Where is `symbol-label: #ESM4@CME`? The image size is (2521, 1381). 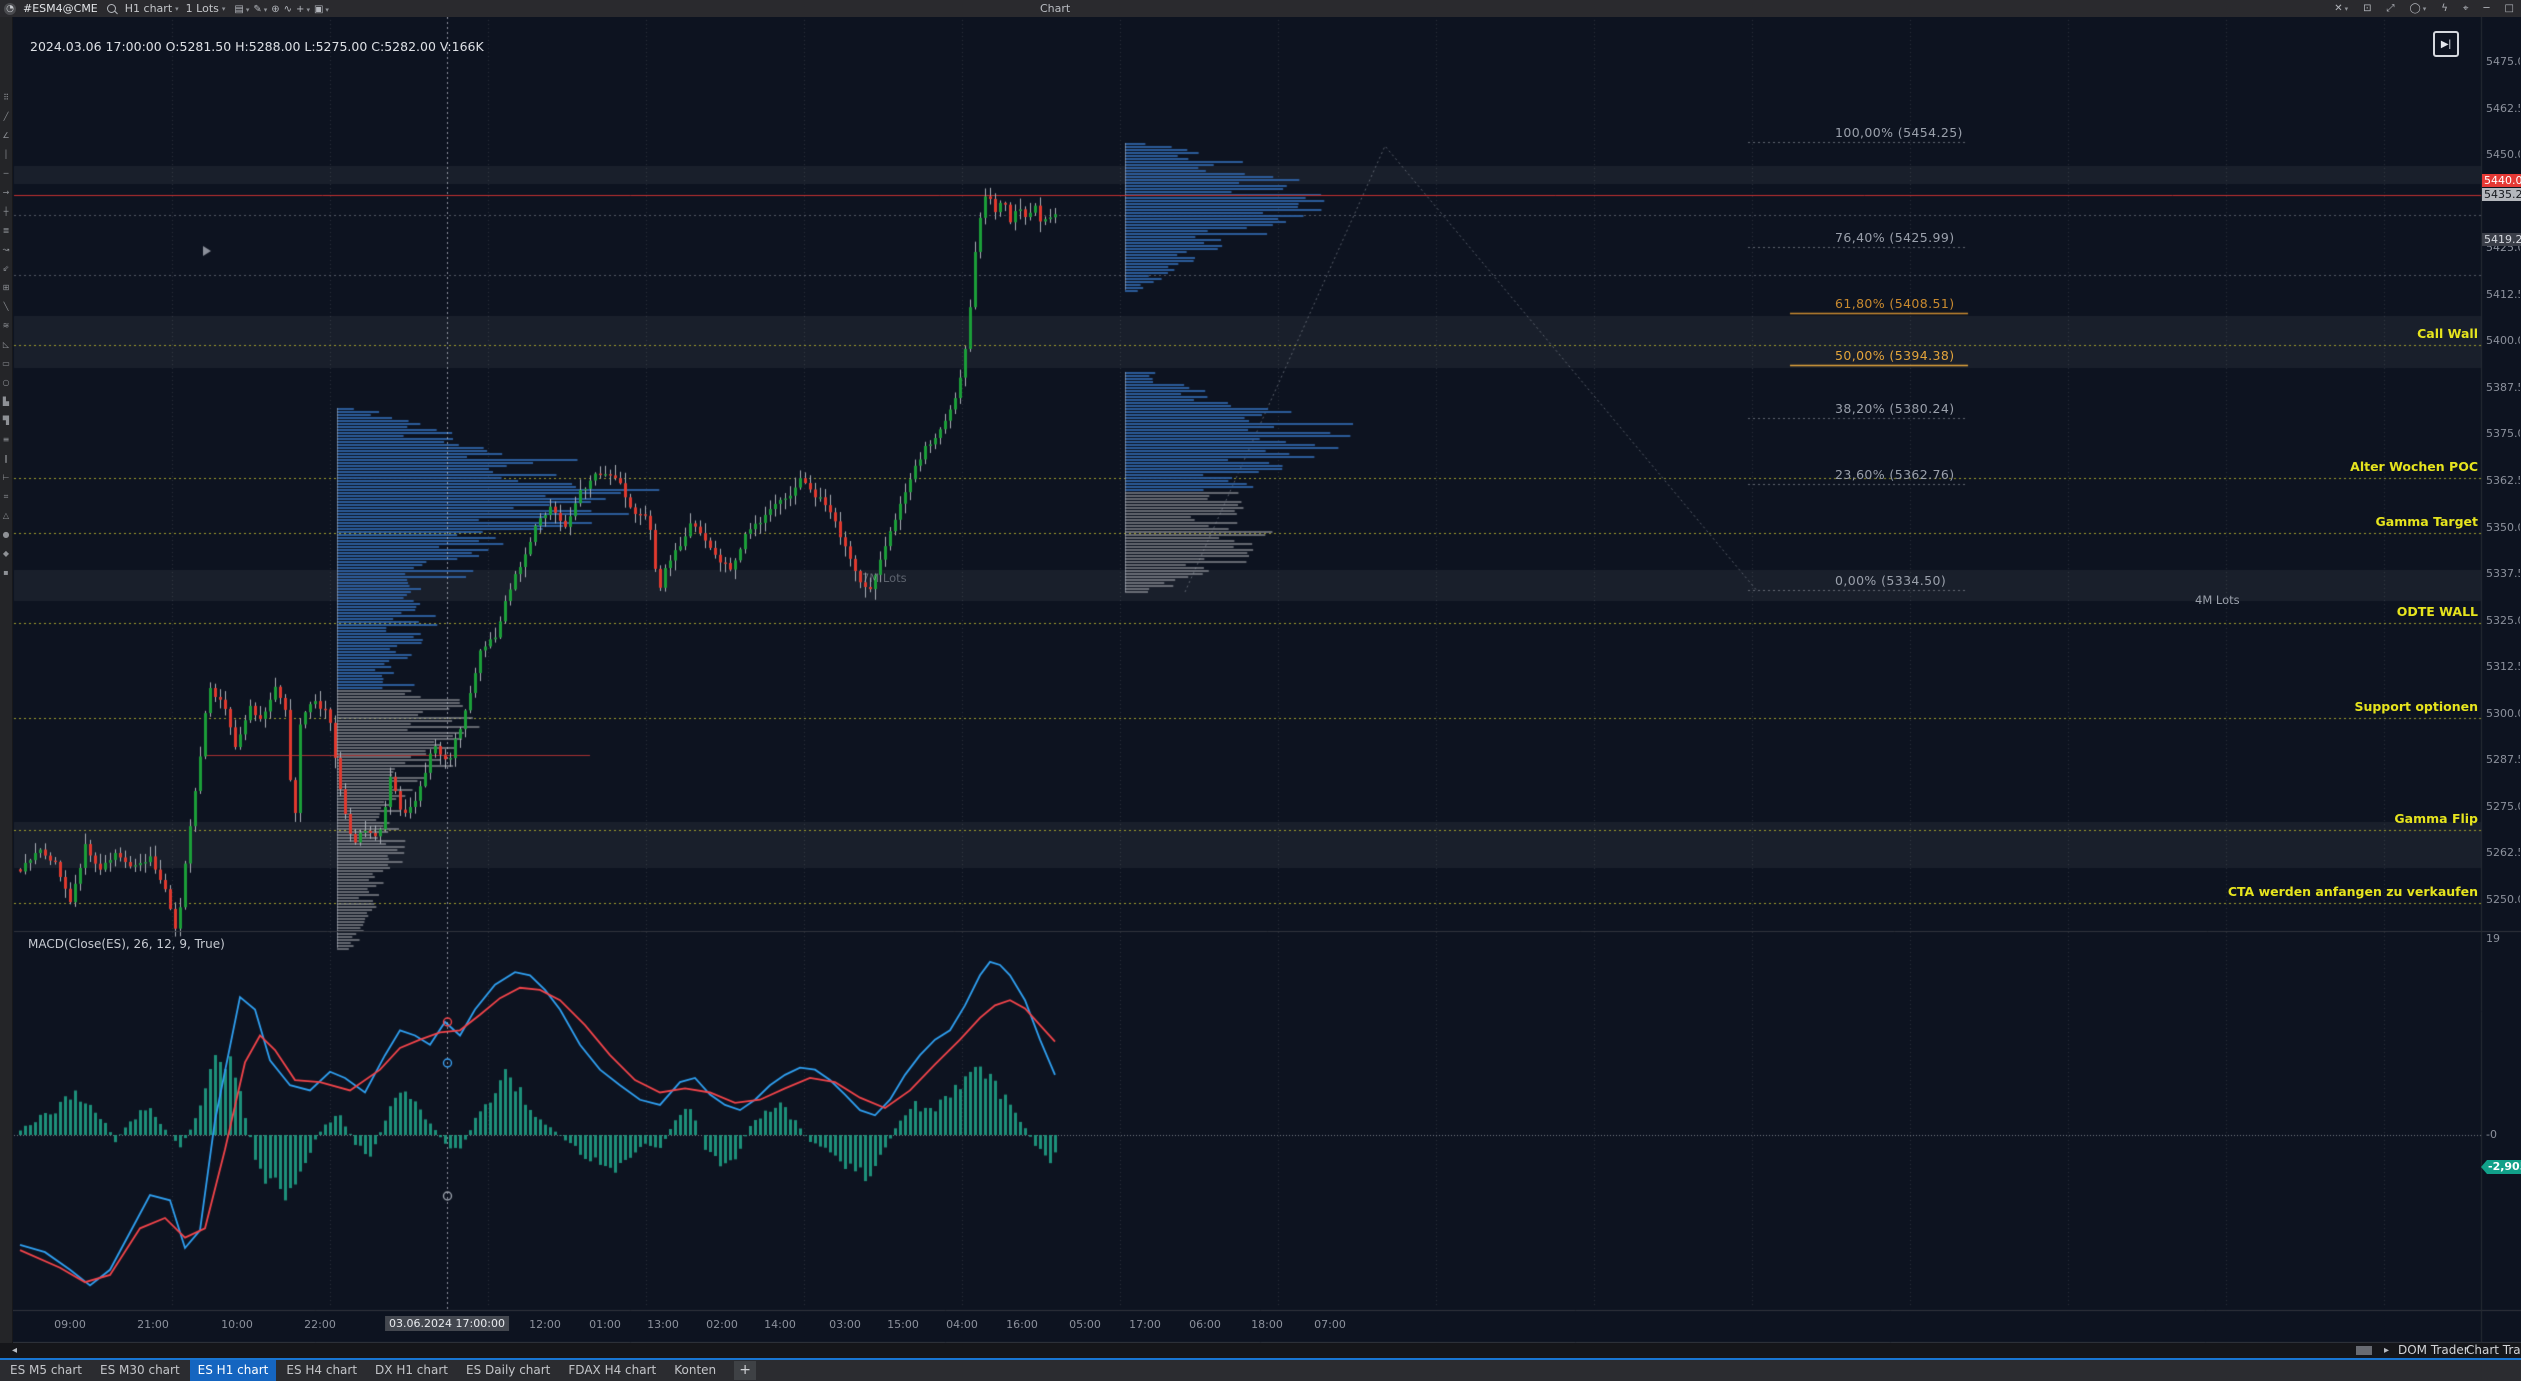 symbol-label: #ESM4@CME is located at coordinates (60, 8).